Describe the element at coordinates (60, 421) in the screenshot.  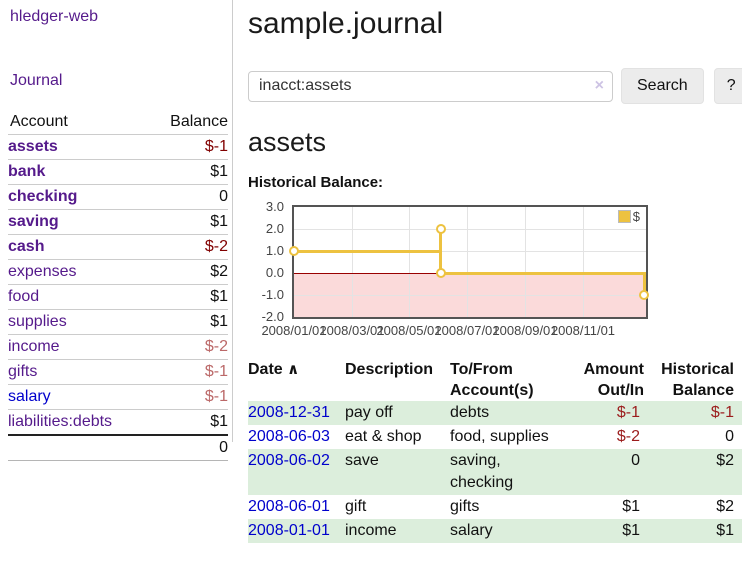
I see `account-link-liabilities-debts: liabilities:debts` at that location.